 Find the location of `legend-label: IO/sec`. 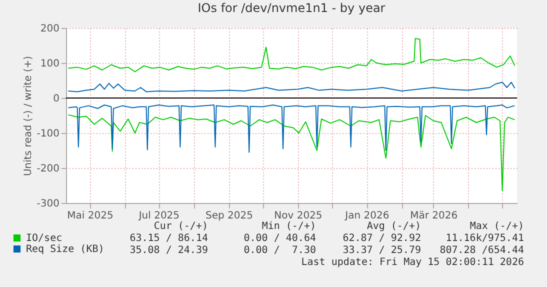

legend-label: IO/sec is located at coordinates (44, 238).